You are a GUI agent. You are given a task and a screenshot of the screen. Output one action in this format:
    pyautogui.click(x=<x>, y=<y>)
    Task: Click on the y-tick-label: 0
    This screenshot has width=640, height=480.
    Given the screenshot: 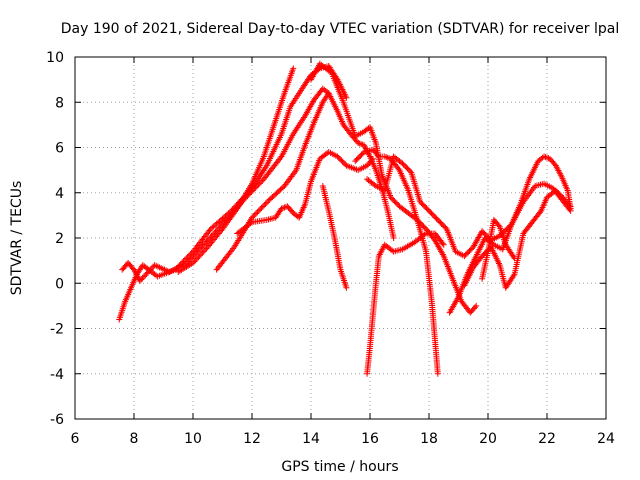 What is the action you would take?
    pyautogui.click(x=59, y=284)
    